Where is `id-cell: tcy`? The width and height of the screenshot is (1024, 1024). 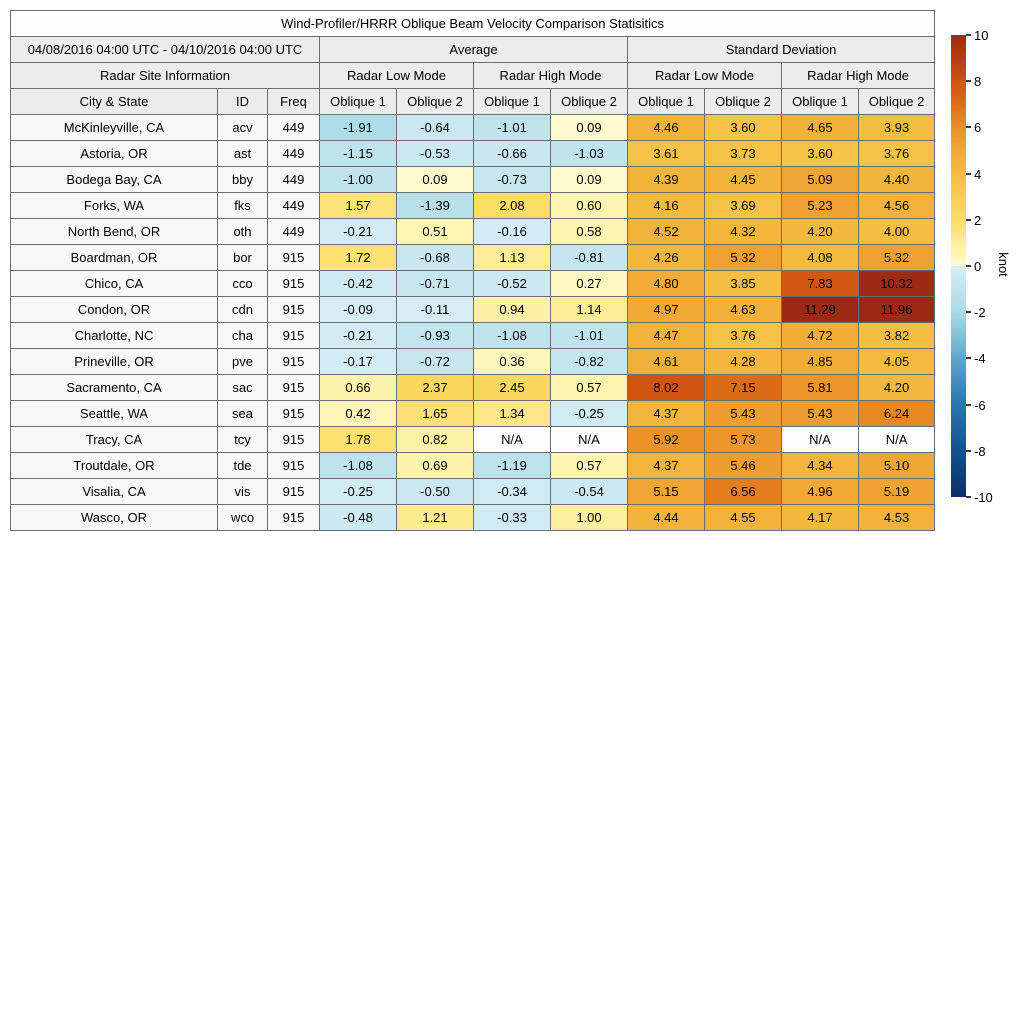
id-cell: tcy is located at coordinates (242, 439).